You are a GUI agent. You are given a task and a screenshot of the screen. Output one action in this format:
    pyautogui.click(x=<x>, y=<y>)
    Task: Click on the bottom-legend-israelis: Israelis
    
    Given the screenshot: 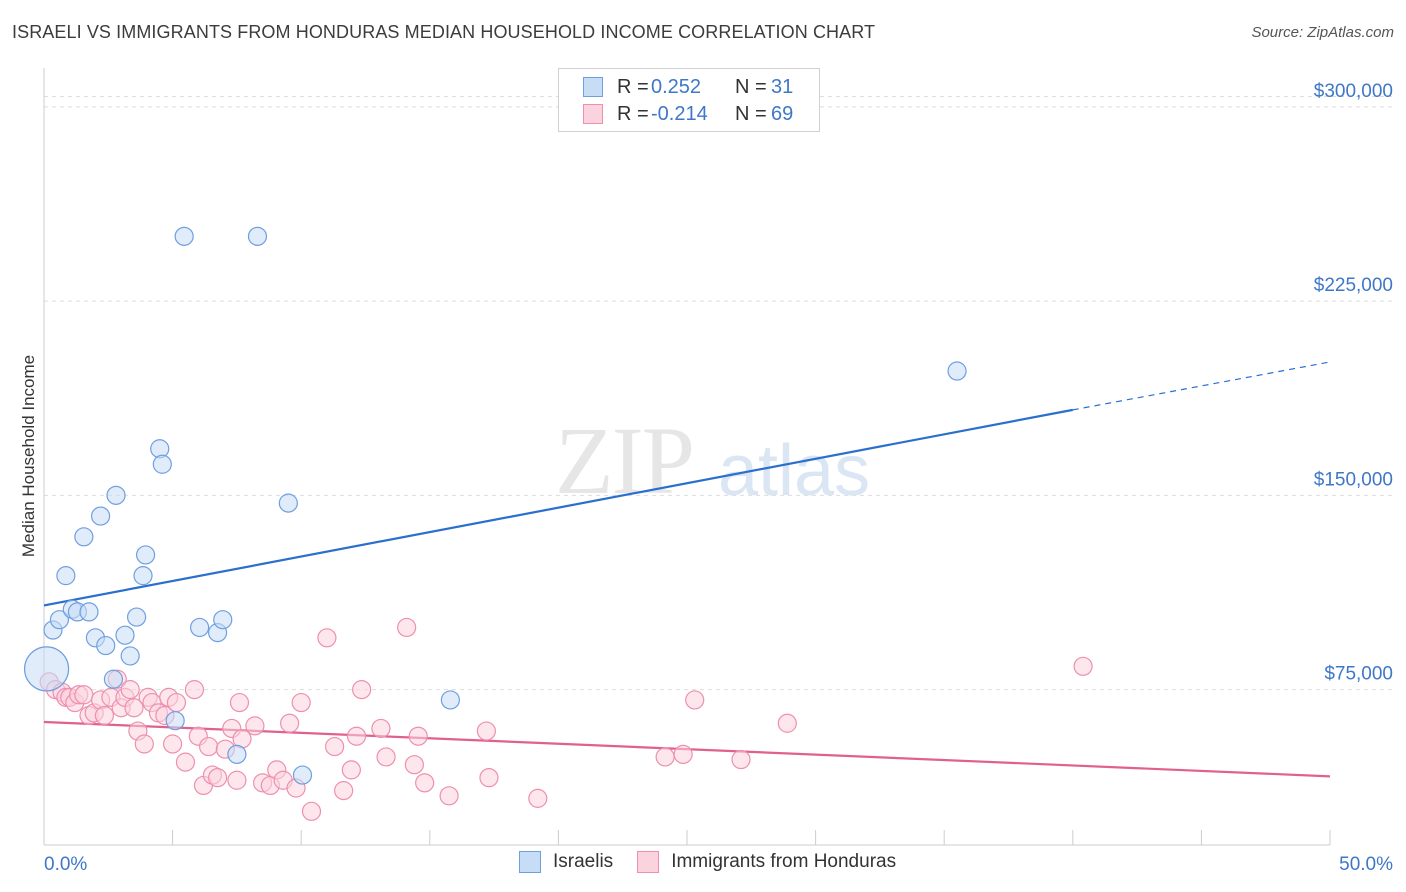 What is the action you would take?
    pyautogui.click(x=566, y=862)
    